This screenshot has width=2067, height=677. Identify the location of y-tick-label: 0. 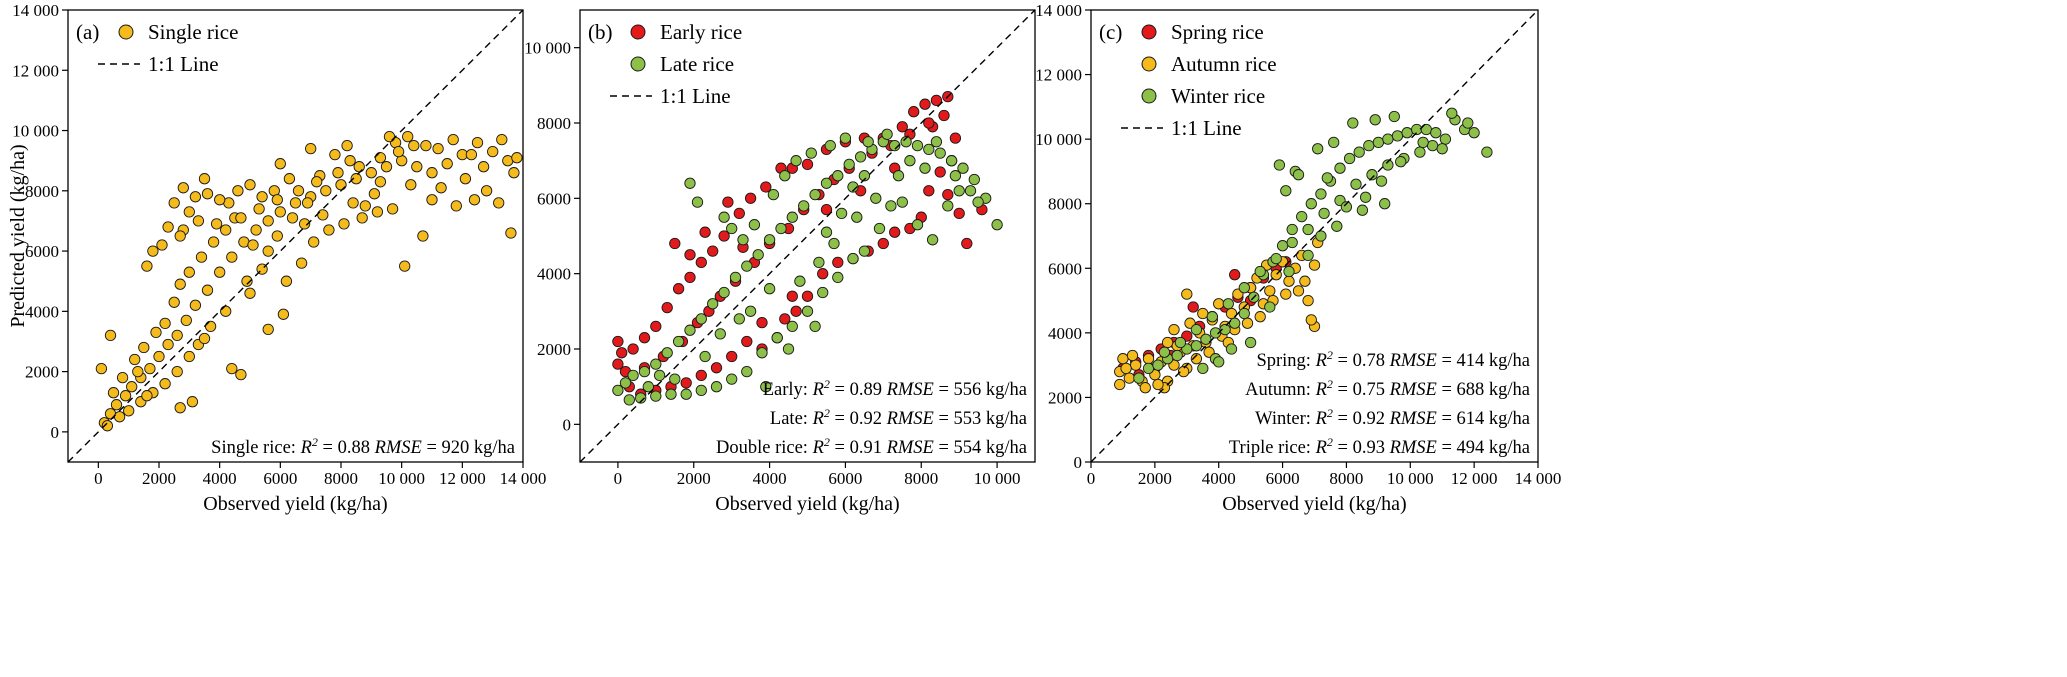
(567, 424).